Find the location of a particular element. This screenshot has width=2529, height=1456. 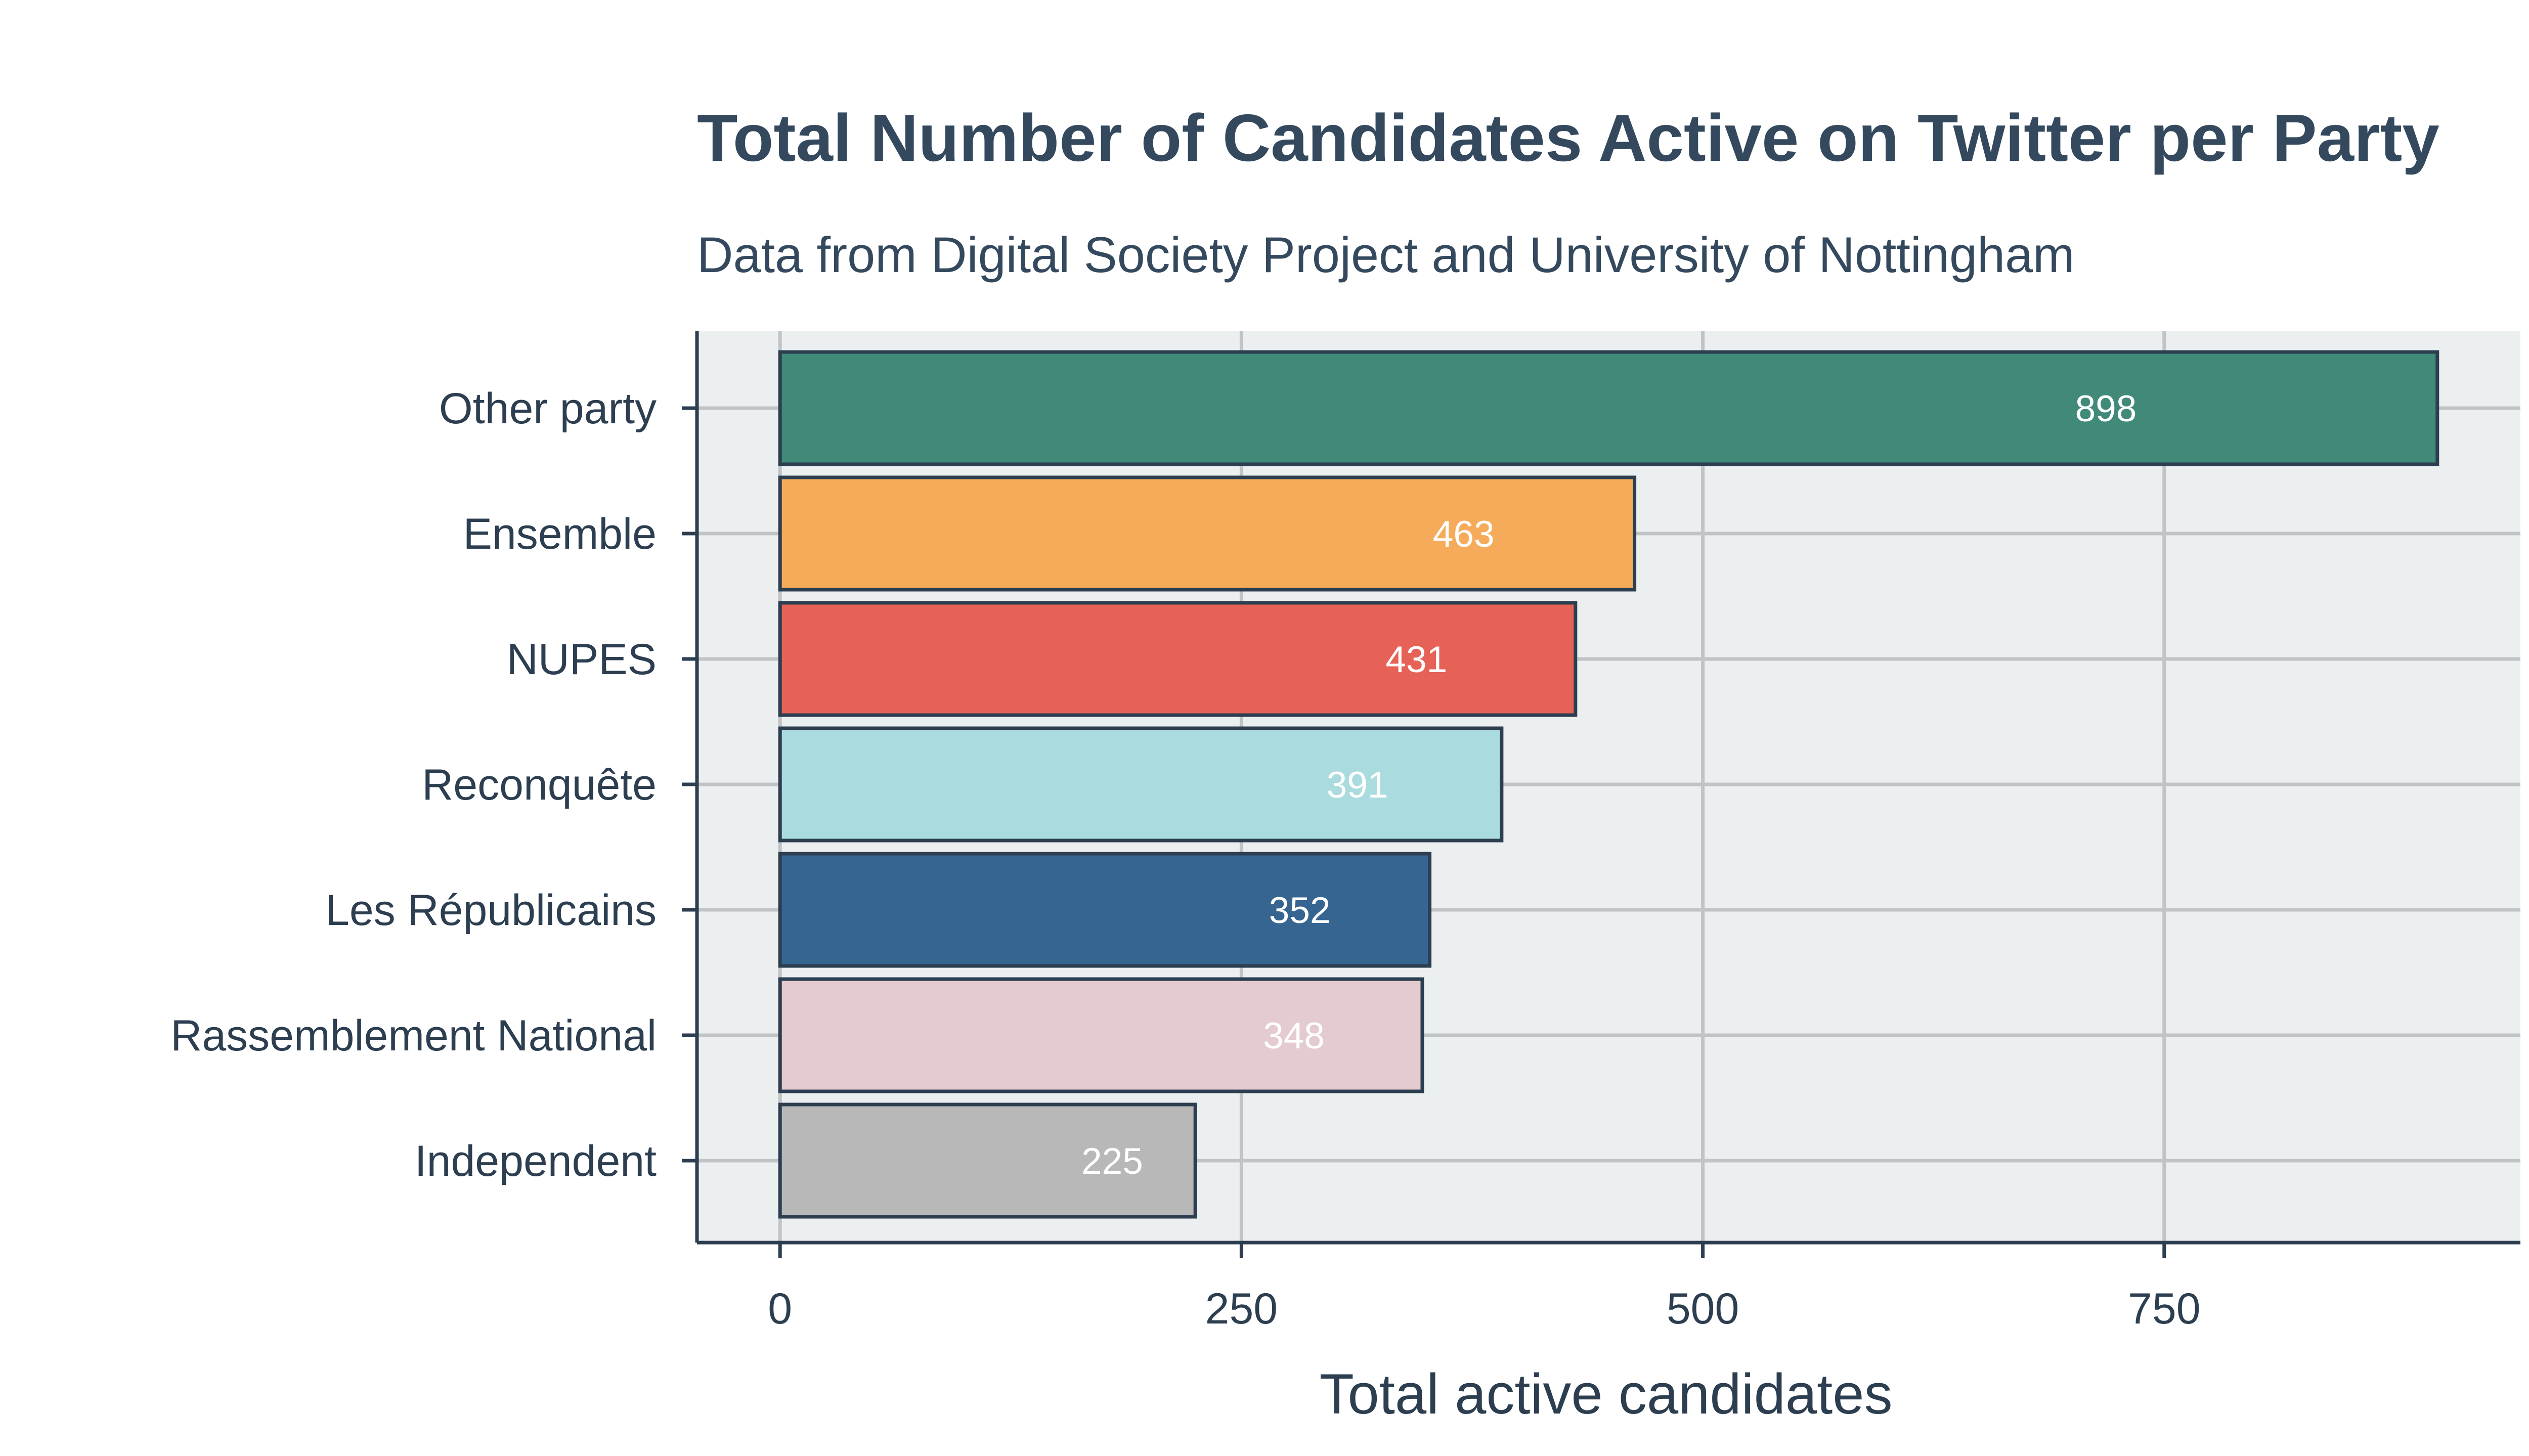

bar-value-label: 225 is located at coordinates (1112, 1162).